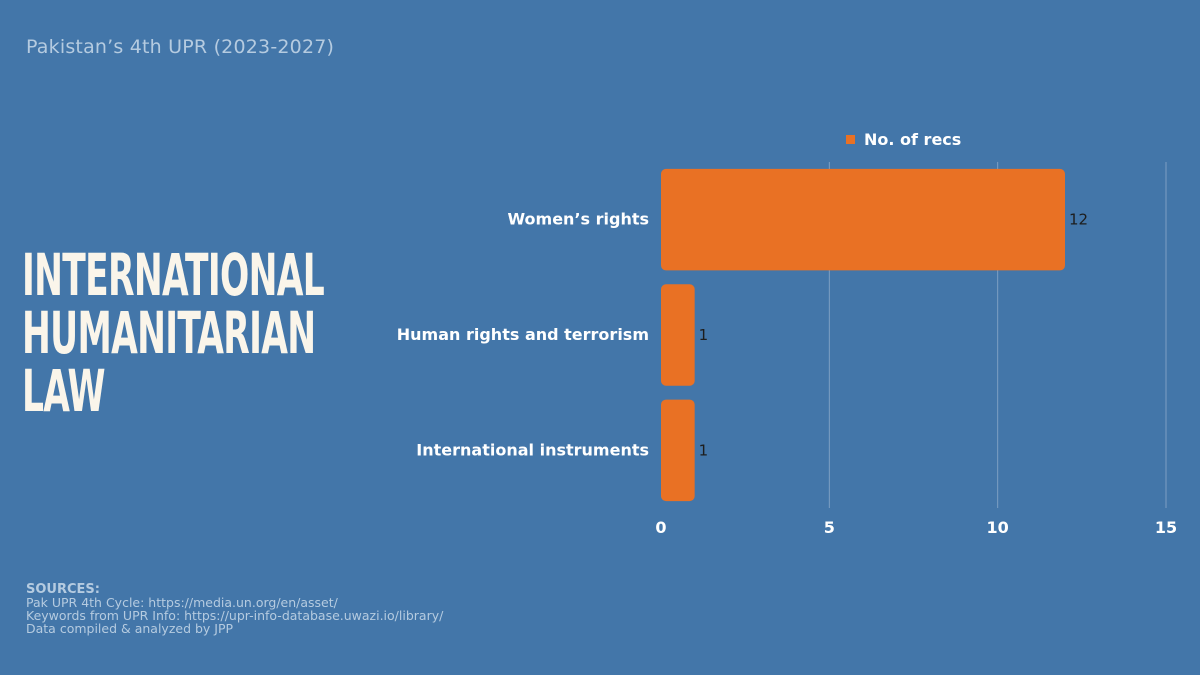 This screenshot has width=1200, height=675. Describe the element at coordinates (850, 139) in the screenshot. I see `legend-swatch` at that location.